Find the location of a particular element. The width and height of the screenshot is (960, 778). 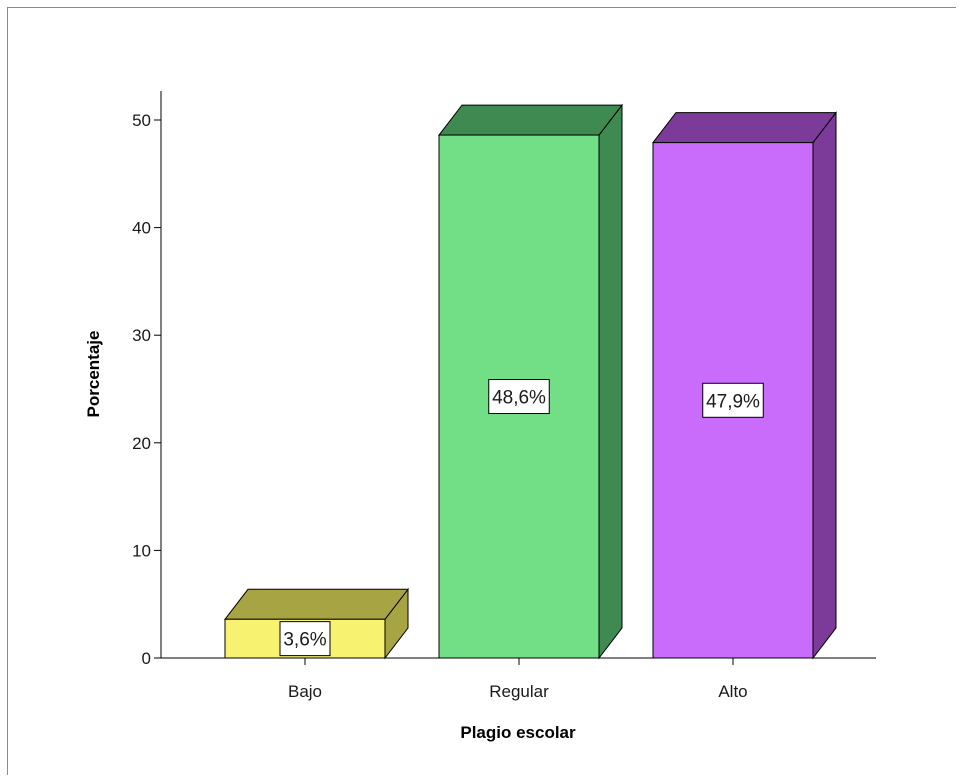

x-tick-label: Alto is located at coordinates (732, 691).